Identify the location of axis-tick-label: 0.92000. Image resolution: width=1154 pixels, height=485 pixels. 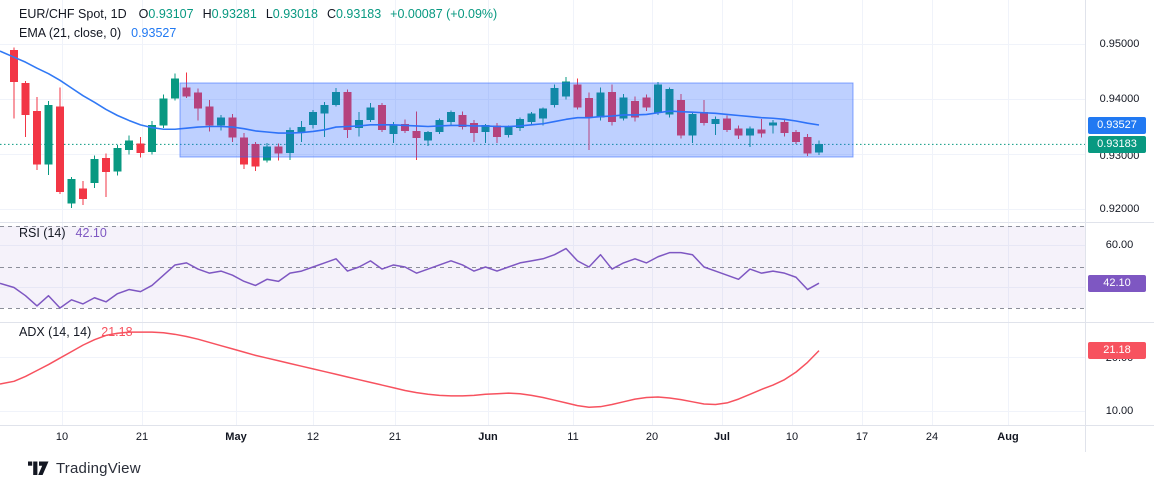
(1119, 209).